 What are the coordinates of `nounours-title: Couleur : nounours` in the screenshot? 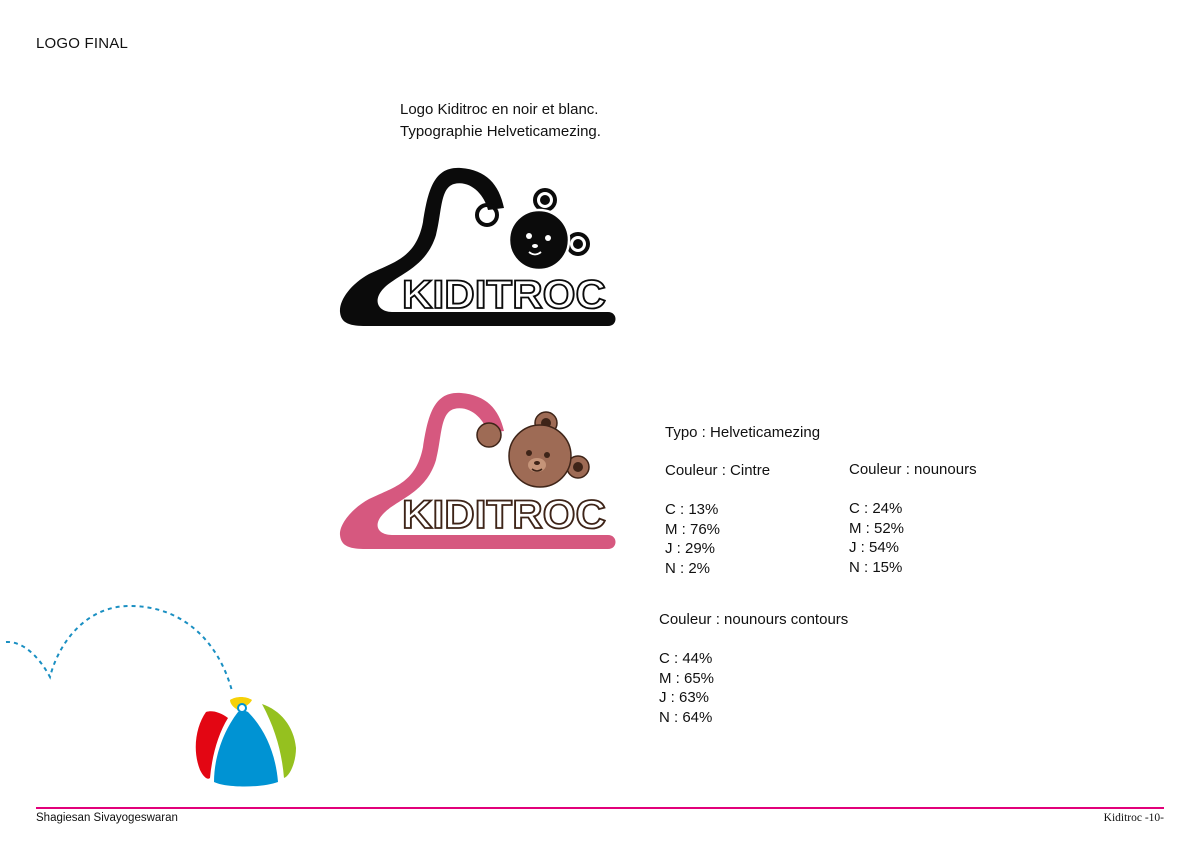 It's located at (913, 469).